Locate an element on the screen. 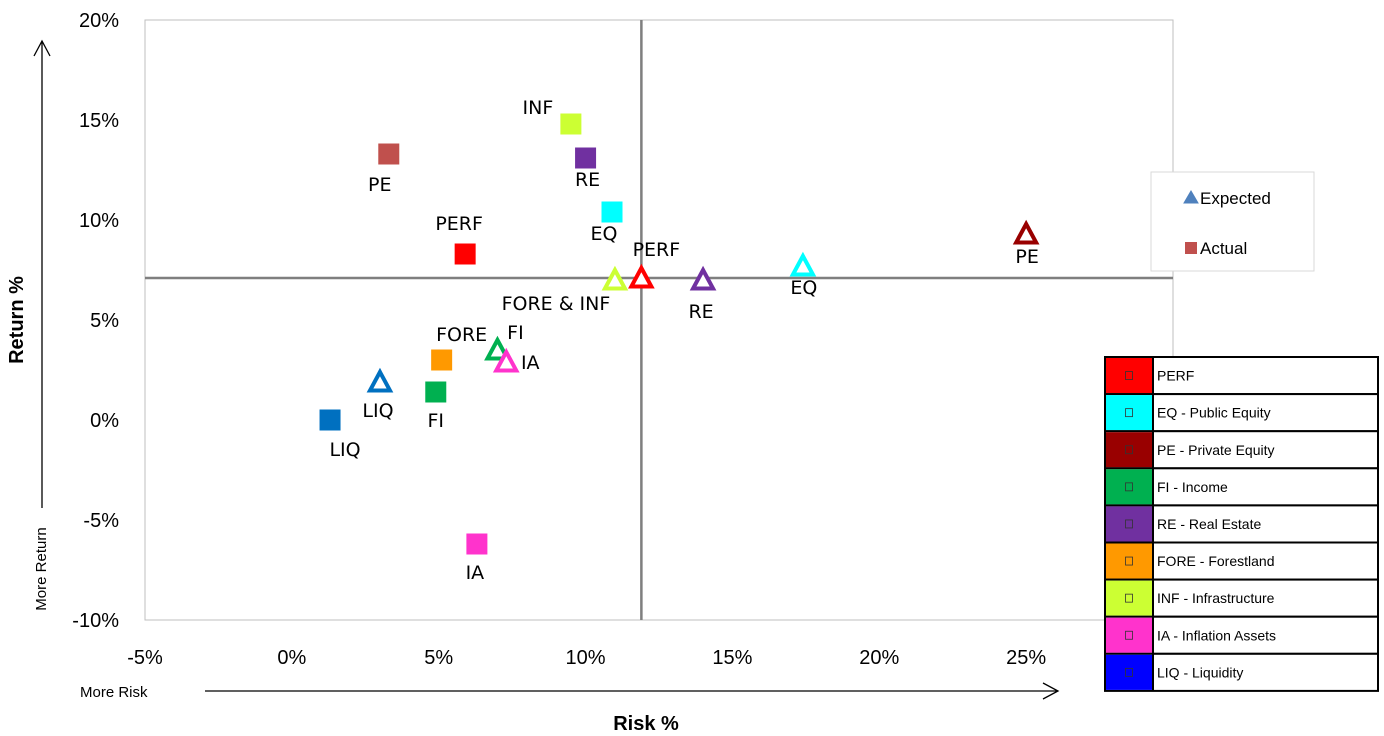 The height and width of the screenshot is (736, 1384). expected-fi-marker is located at coordinates (497, 348).